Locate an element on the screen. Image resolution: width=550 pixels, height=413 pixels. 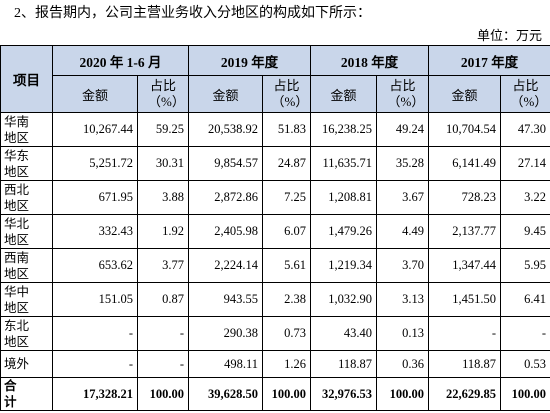
ratio-cell: 3.70 is located at coordinates (402, 265).